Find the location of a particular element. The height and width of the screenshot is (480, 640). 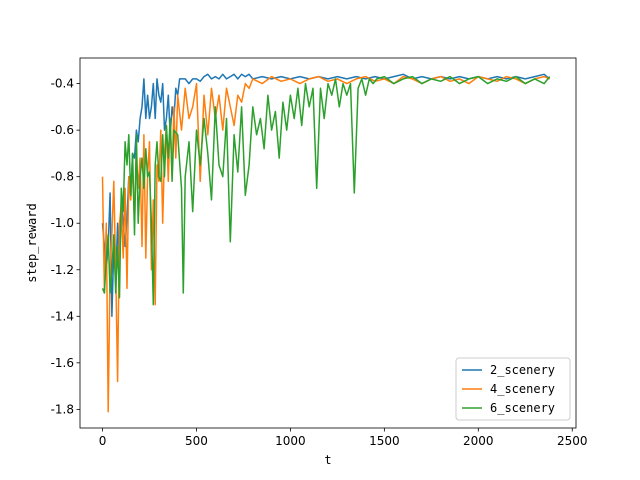

legend-label-4-scenery: 4_scenery is located at coordinates (522, 389).